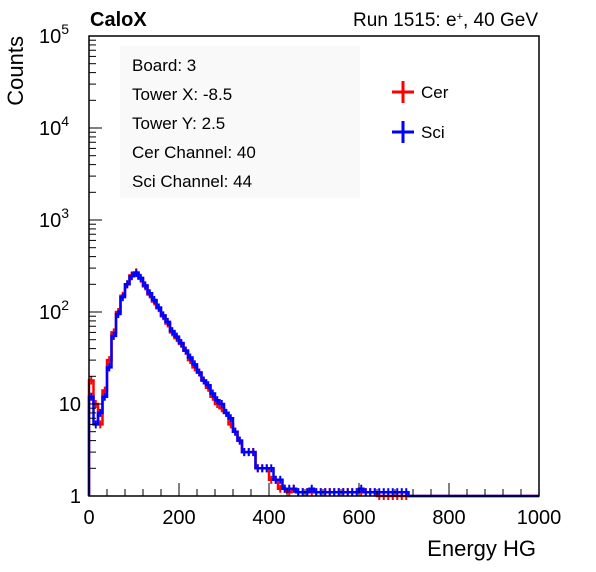 This screenshot has width=596, height=572. What do you see at coordinates (481, 548) in the screenshot?
I see `x-axis-label: Energy HG` at bounding box center [481, 548].